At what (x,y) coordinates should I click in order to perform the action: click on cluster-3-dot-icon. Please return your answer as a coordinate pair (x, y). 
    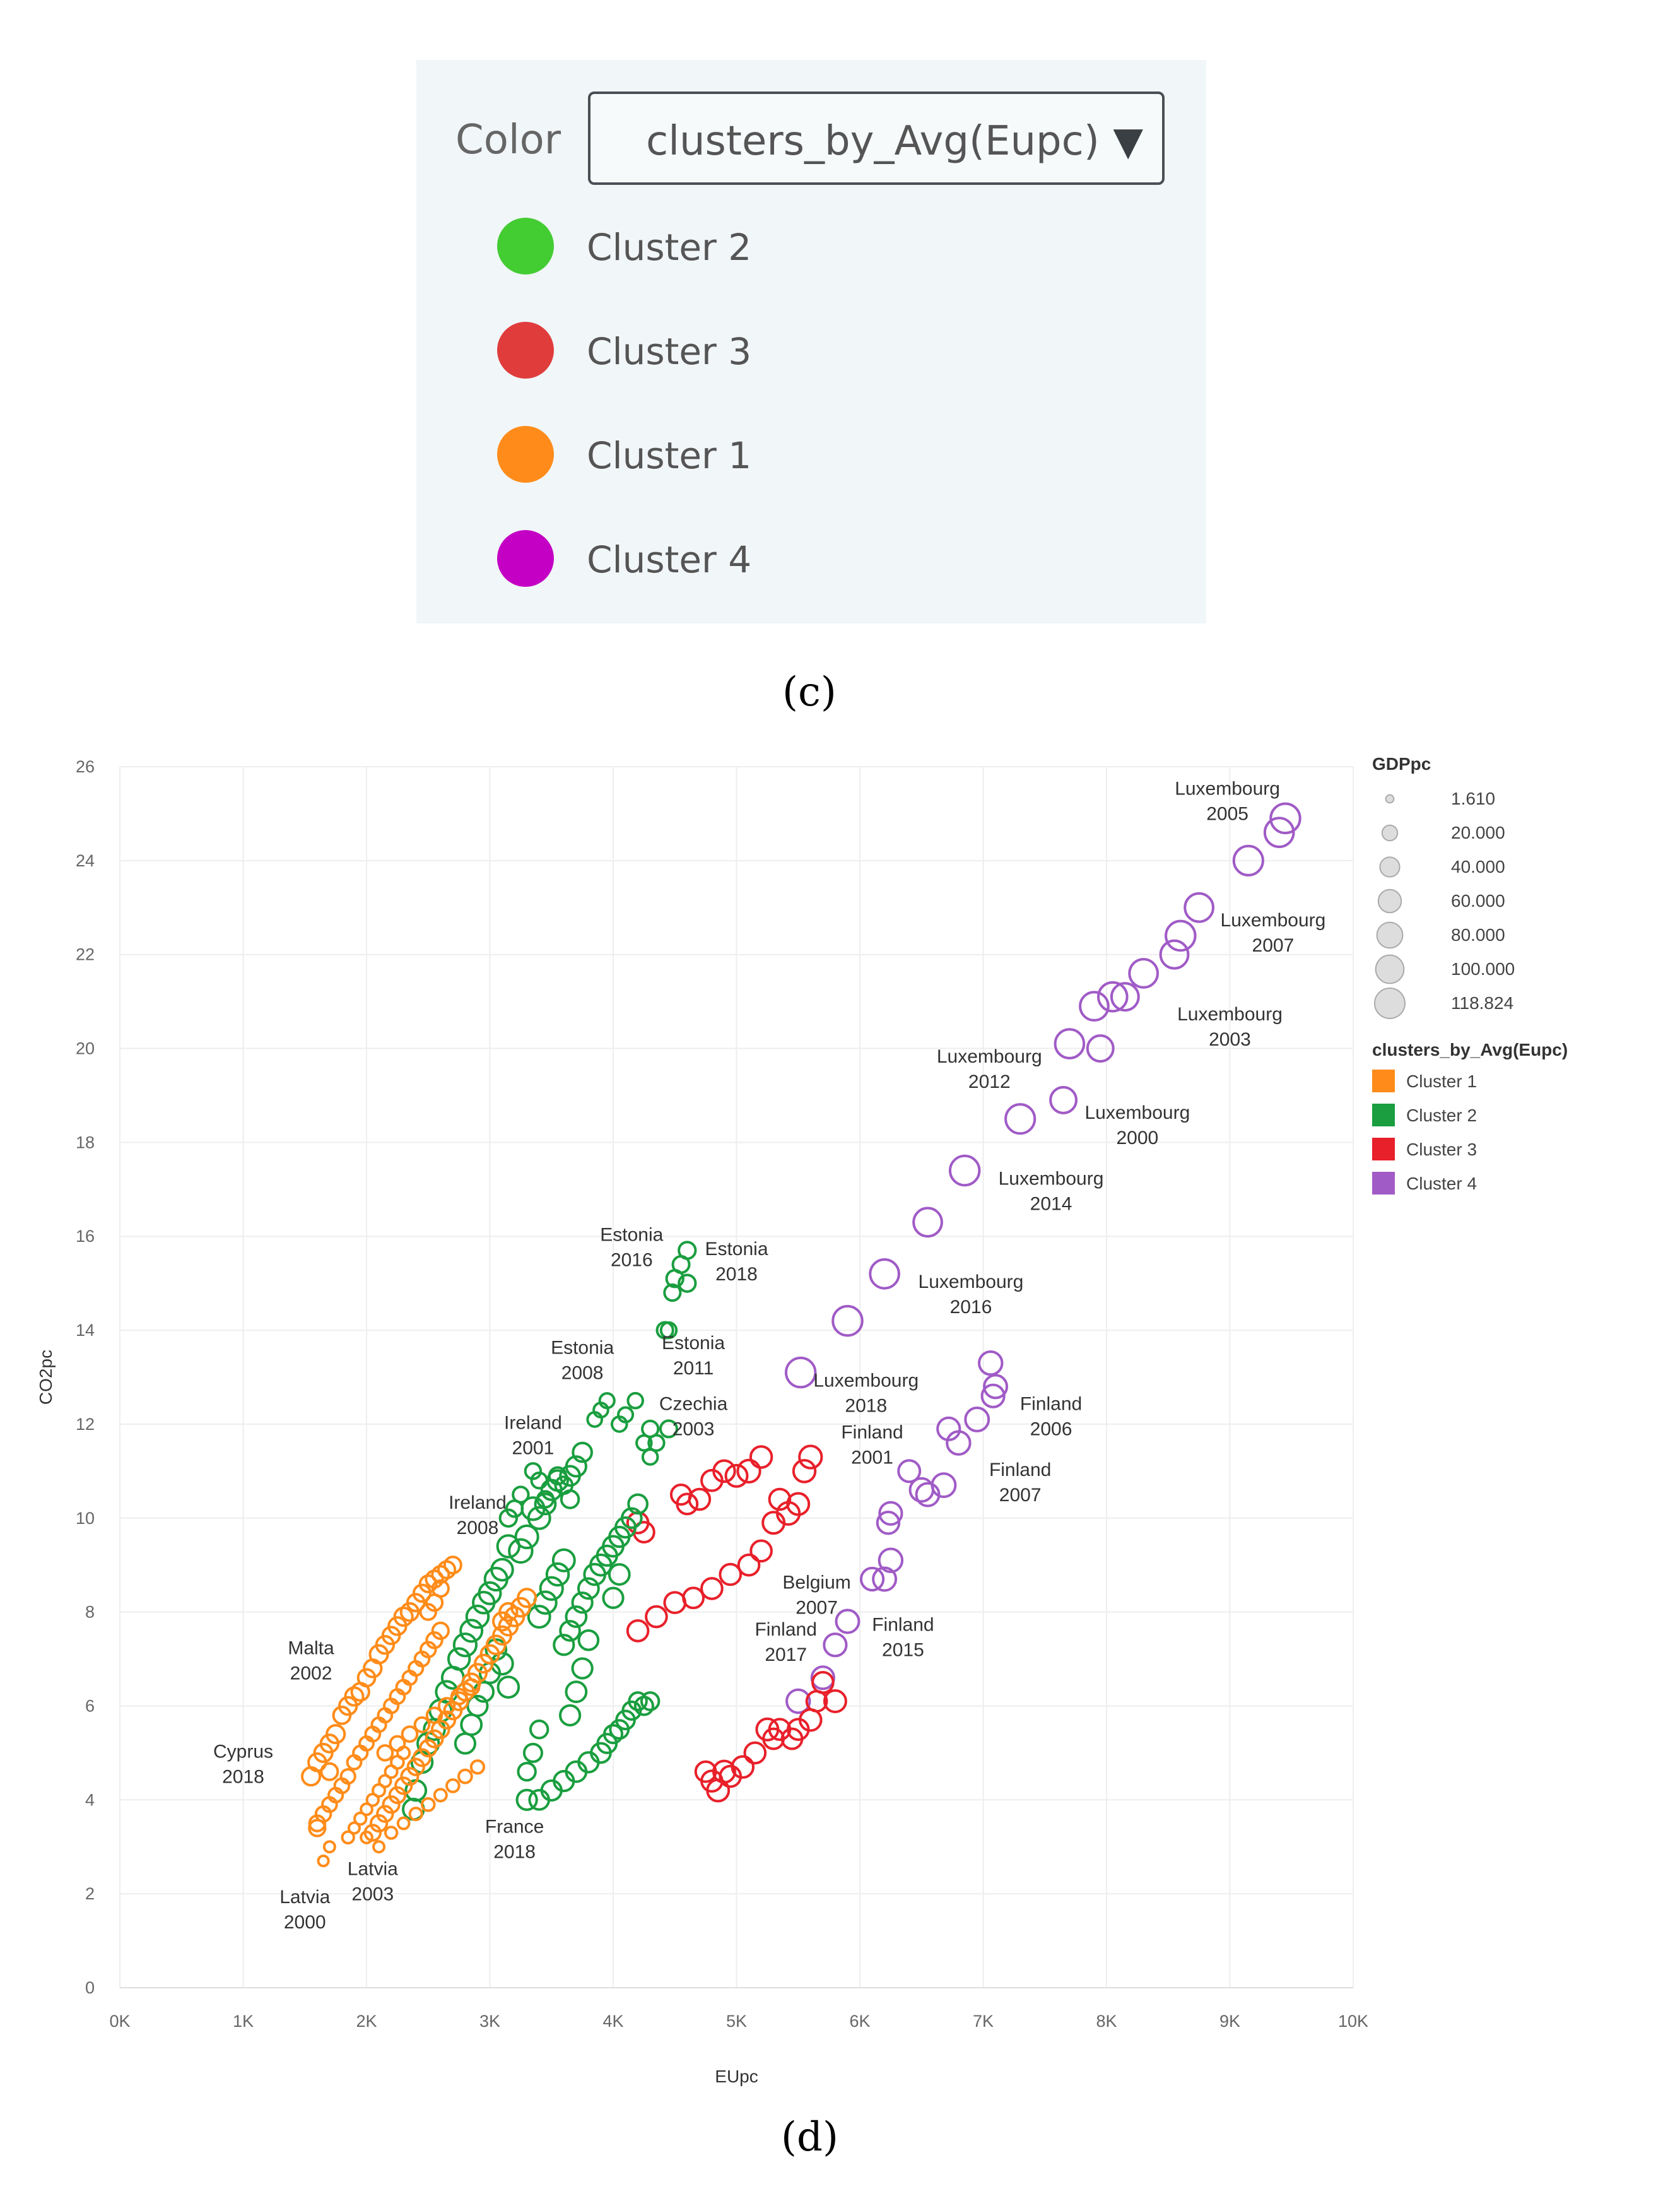
    Looking at the image, I should click on (525, 350).